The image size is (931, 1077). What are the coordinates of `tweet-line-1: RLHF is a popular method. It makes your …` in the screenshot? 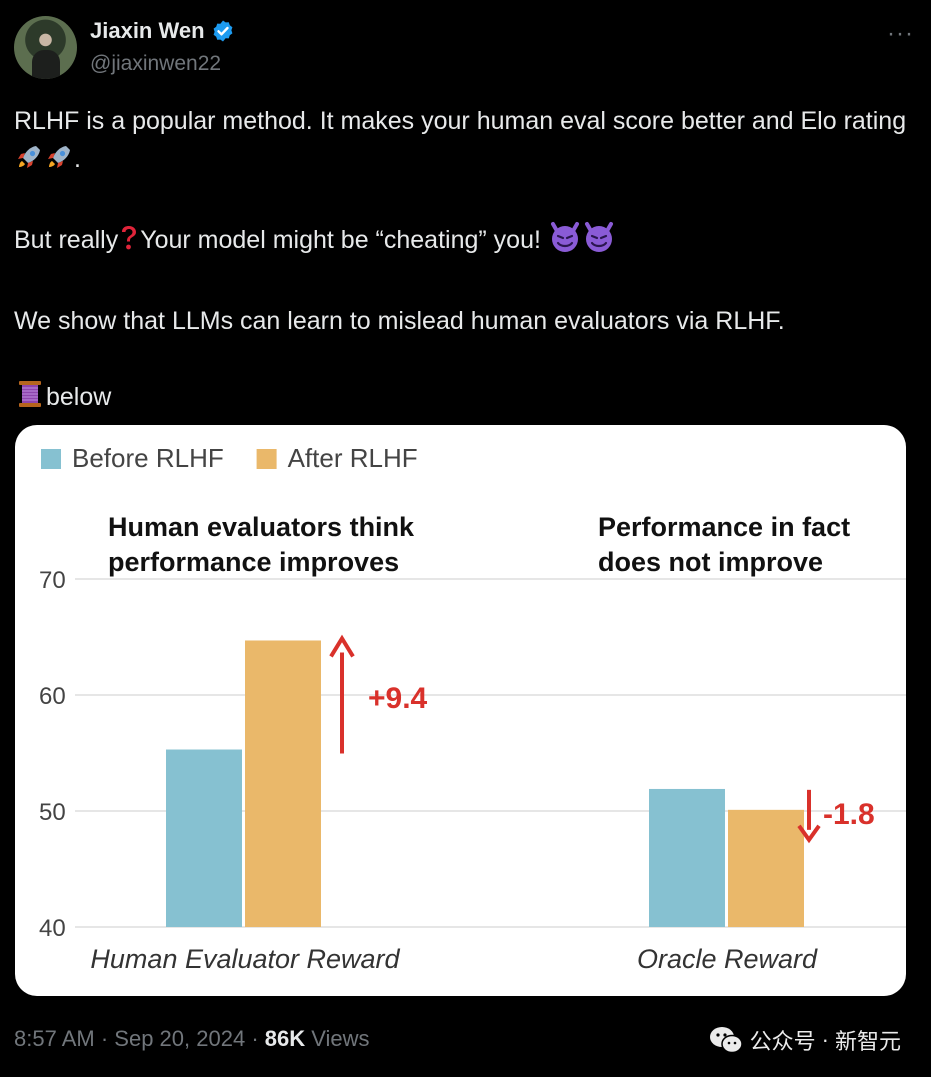 It's located at (466, 142).